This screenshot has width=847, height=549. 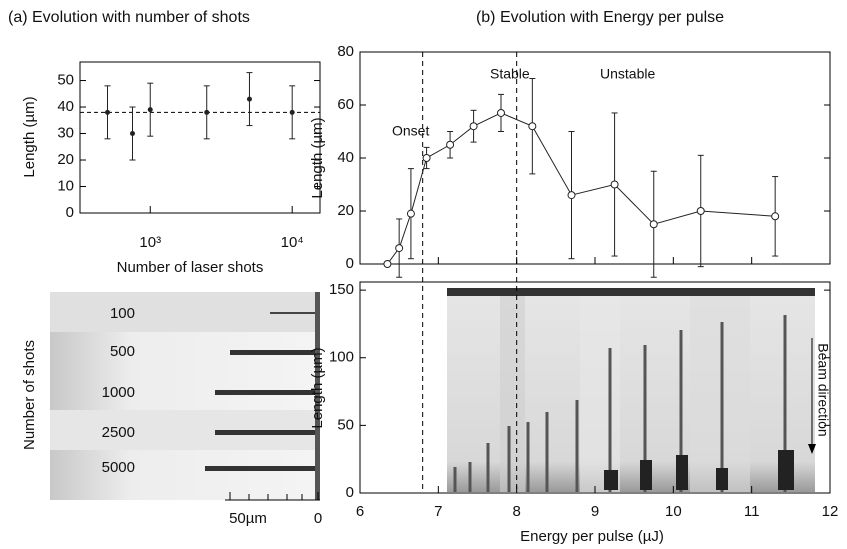 What do you see at coordinates (345, 104) in the screenshot?
I see `y-tick-label: 60` at bounding box center [345, 104].